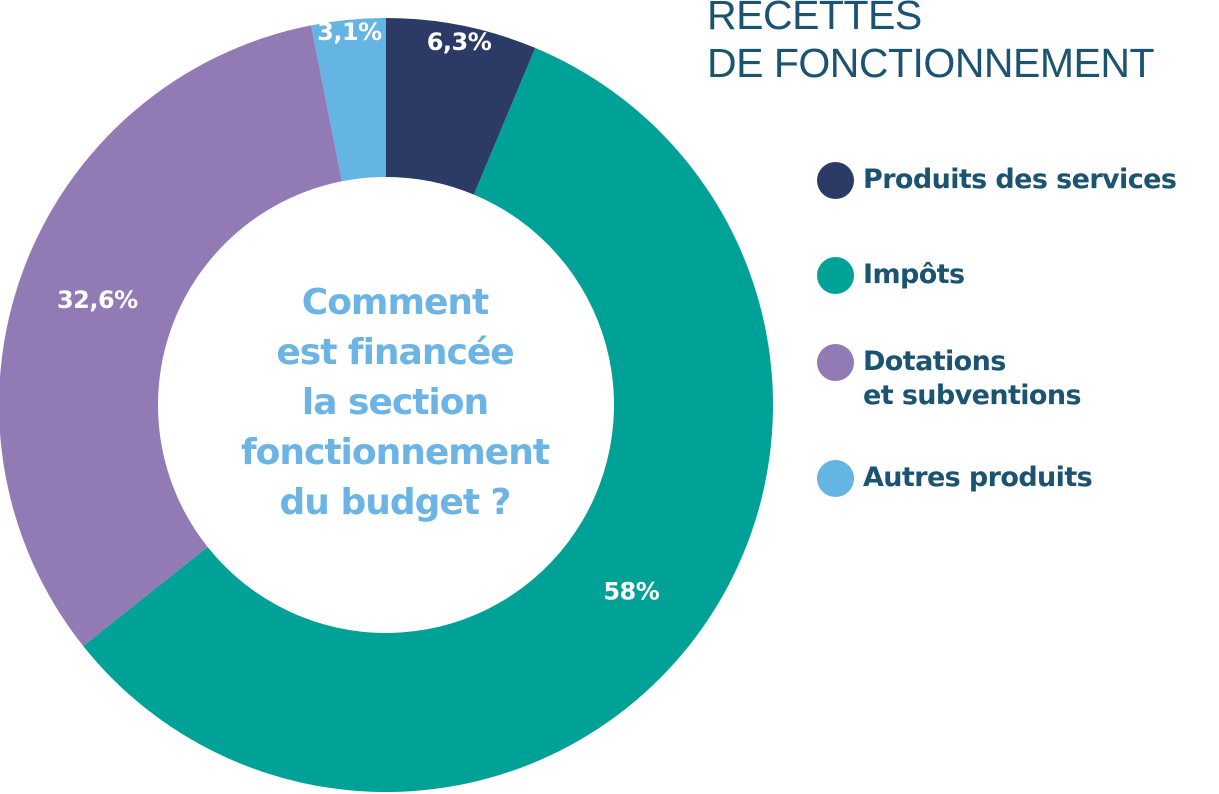  What do you see at coordinates (972, 395) in the screenshot?
I see `legend-label-line-2: et subventions` at bounding box center [972, 395].